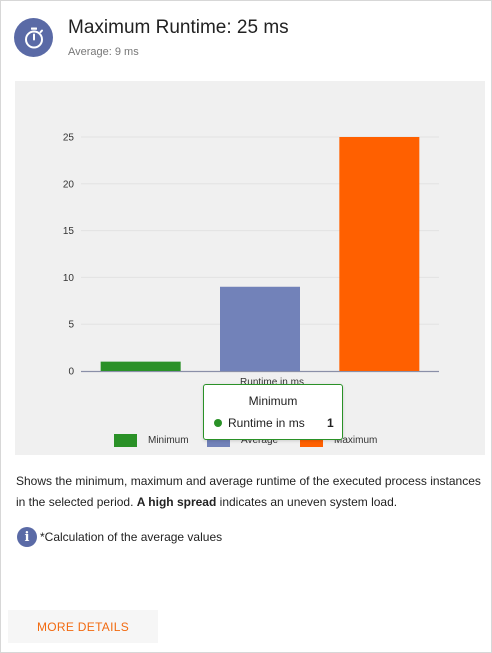 The width and height of the screenshot is (492, 653). Describe the element at coordinates (272, 382) in the screenshot. I see `x-axis-title: Runtime in ms` at that location.